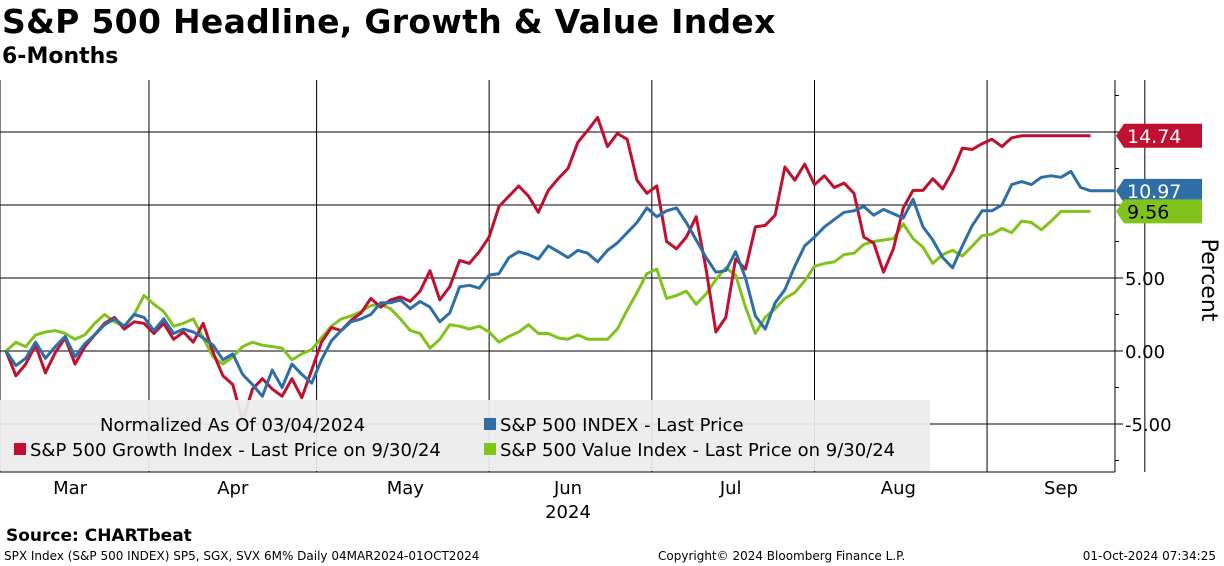  What do you see at coordinates (70, 488) in the screenshot?
I see `x-tick-label: Mar` at bounding box center [70, 488].